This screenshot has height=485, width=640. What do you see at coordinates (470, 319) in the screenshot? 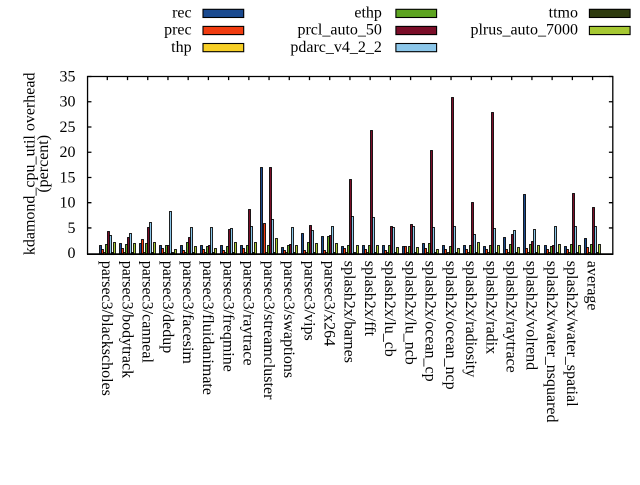
I see `svg-text: splash2x/radiosity` at bounding box center [470, 319].